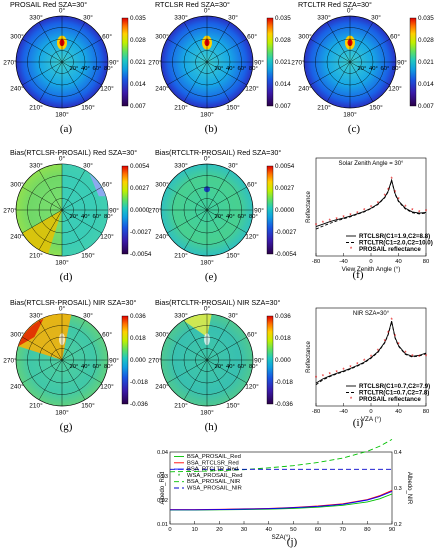 The height and width of the screenshot is (555, 435). I want to click on x-tick-label: 50, so click(293, 530).